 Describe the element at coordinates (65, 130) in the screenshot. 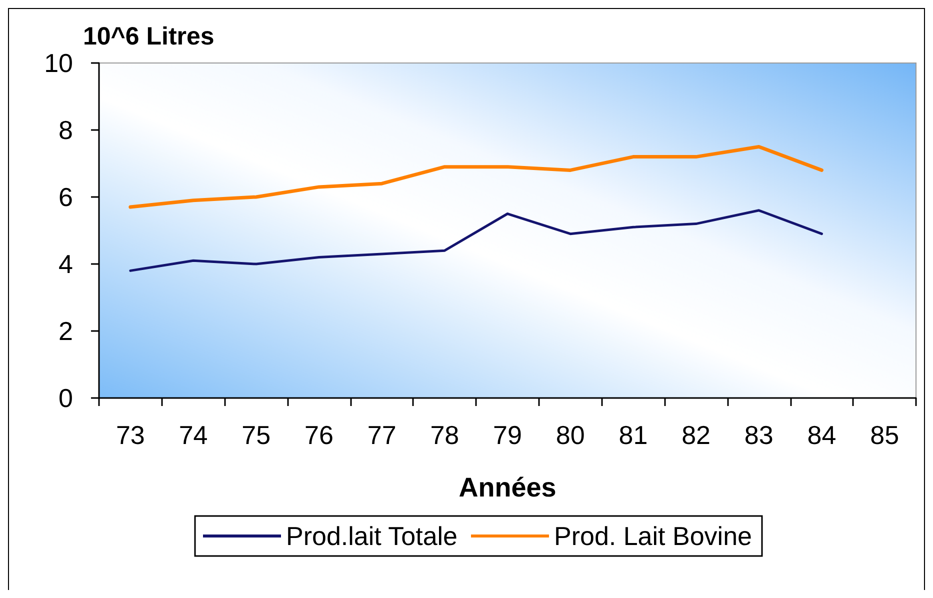

I see `y-tick-label: 8` at that location.